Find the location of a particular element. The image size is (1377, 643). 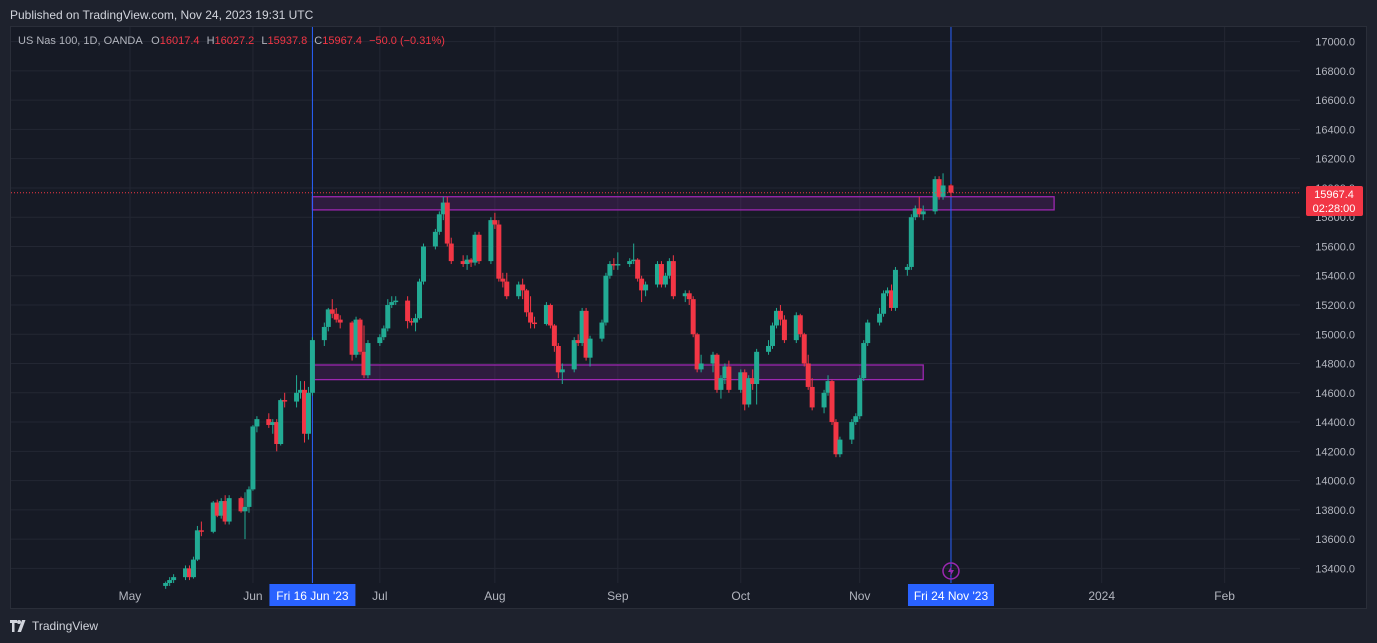

tradingview-brand: TradingView is located at coordinates (65, 626).